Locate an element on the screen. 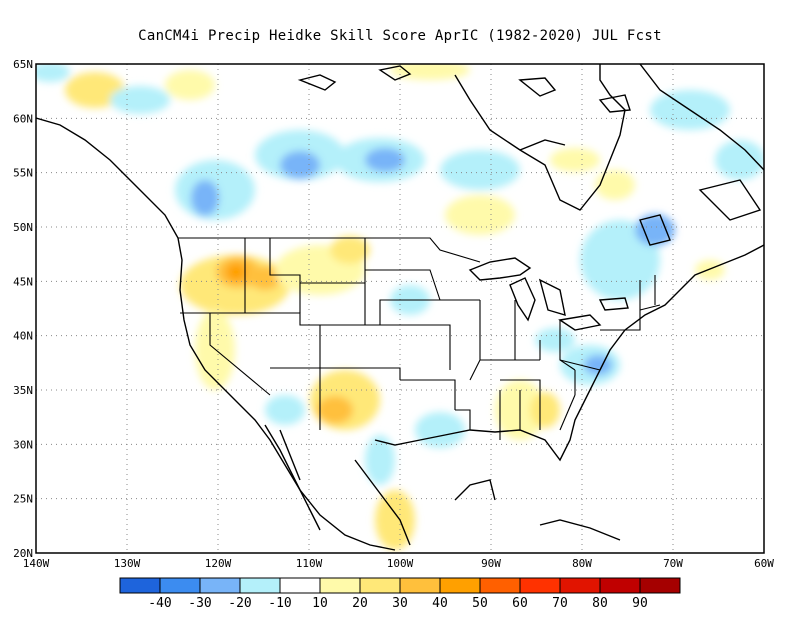 Image resolution: width=800 pixels, height=618 pixels. lat-label: 55N is located at coordinates (23, 173).